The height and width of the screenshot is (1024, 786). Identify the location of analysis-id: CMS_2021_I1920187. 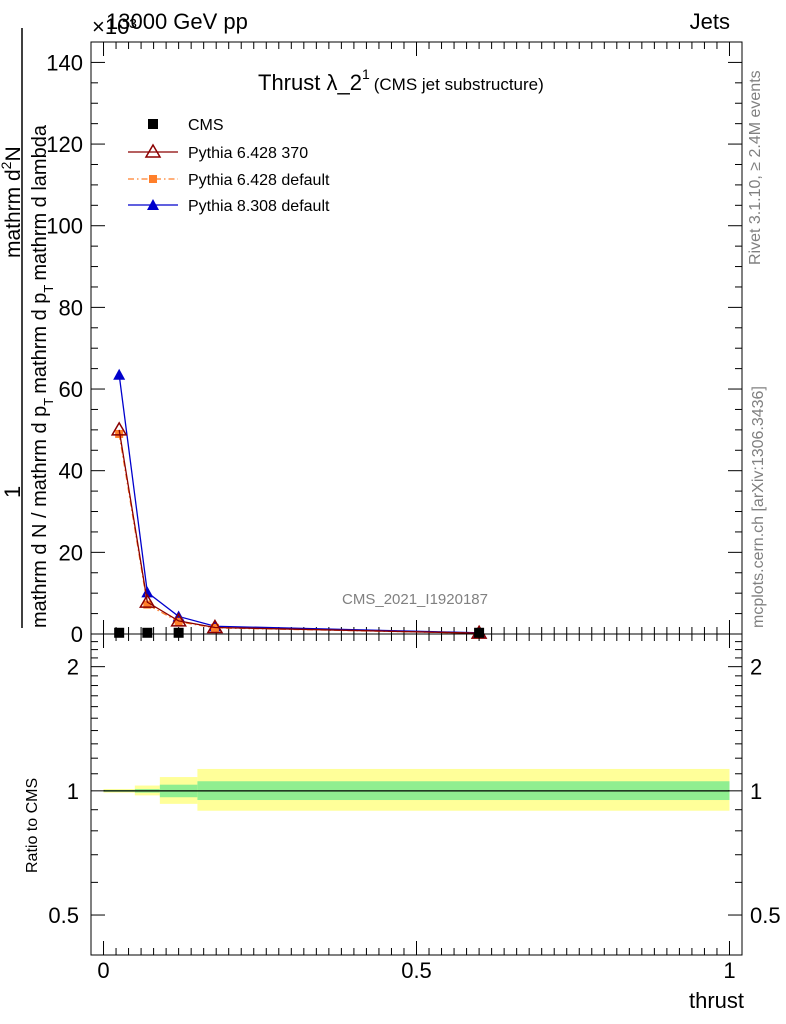
(415, 599).